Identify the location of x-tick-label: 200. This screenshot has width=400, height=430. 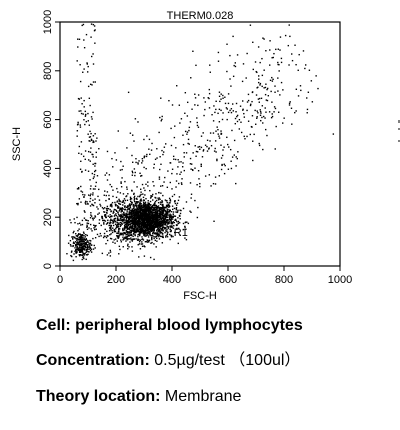
(116, 280).